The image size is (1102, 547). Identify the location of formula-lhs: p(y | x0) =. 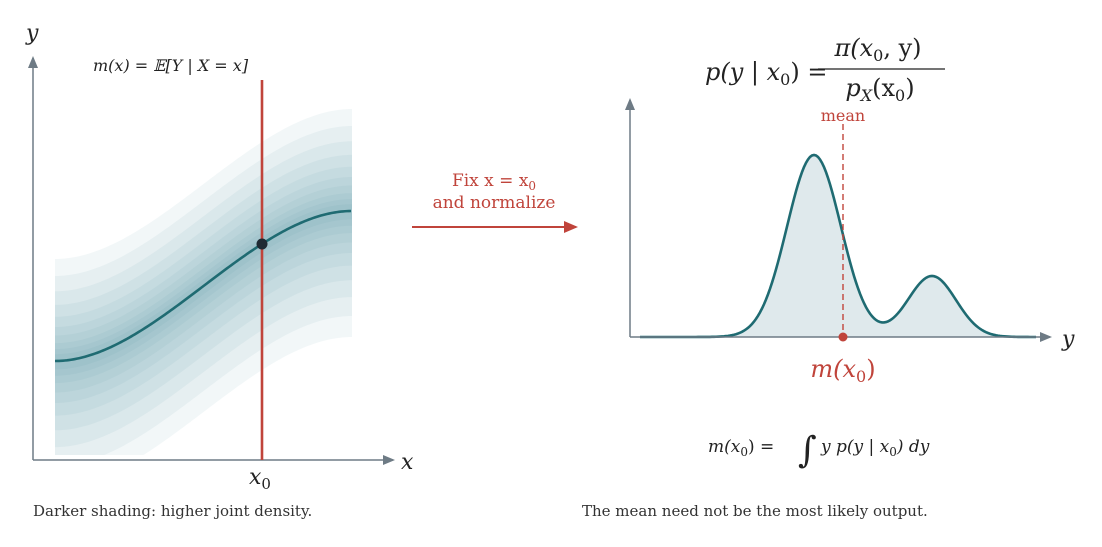
(766, 73).